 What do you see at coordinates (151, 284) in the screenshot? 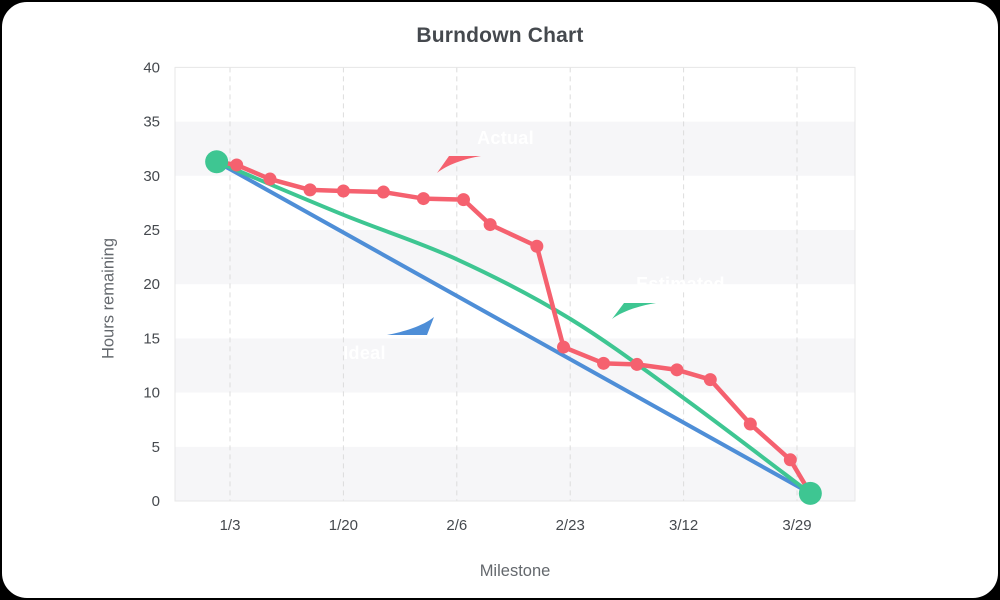
I see `y-tick-label: 20` at bounding box center [151, 284].